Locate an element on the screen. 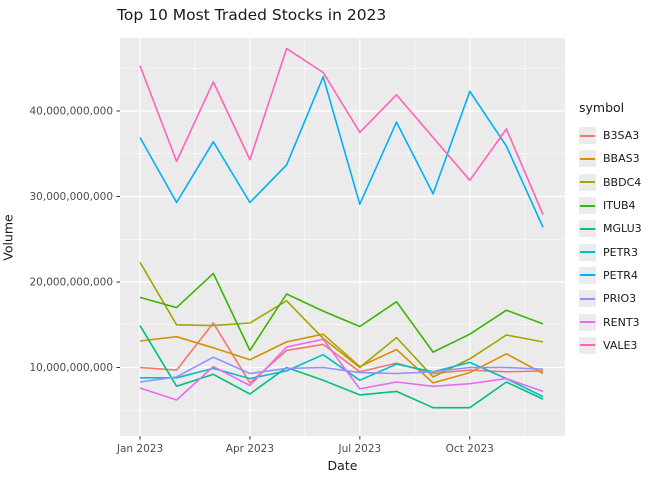 The height and width of the screenshot is (480, 672). legend-label: MGLU3 is located at coordinates (622, 229).